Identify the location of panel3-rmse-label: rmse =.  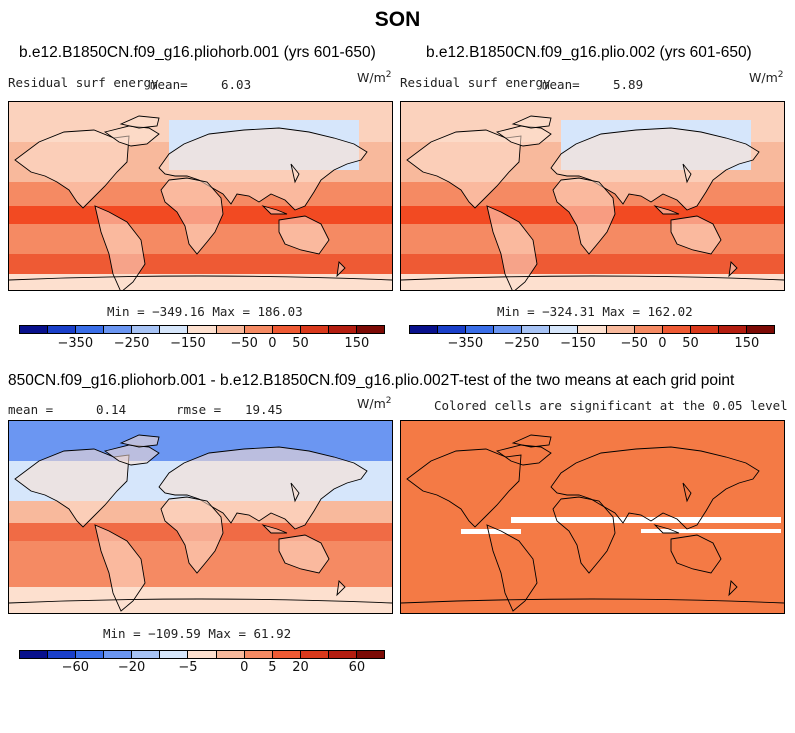
(199, 409).